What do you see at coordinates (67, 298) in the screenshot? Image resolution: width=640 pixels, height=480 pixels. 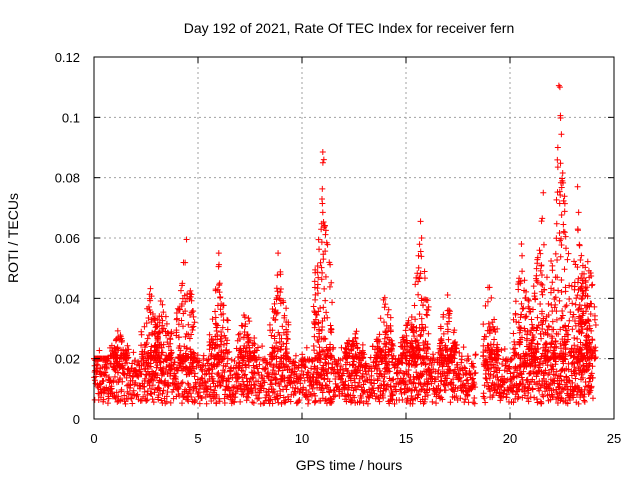 I see `y-tick-label: 0.04` at bounding box center [67, 298].